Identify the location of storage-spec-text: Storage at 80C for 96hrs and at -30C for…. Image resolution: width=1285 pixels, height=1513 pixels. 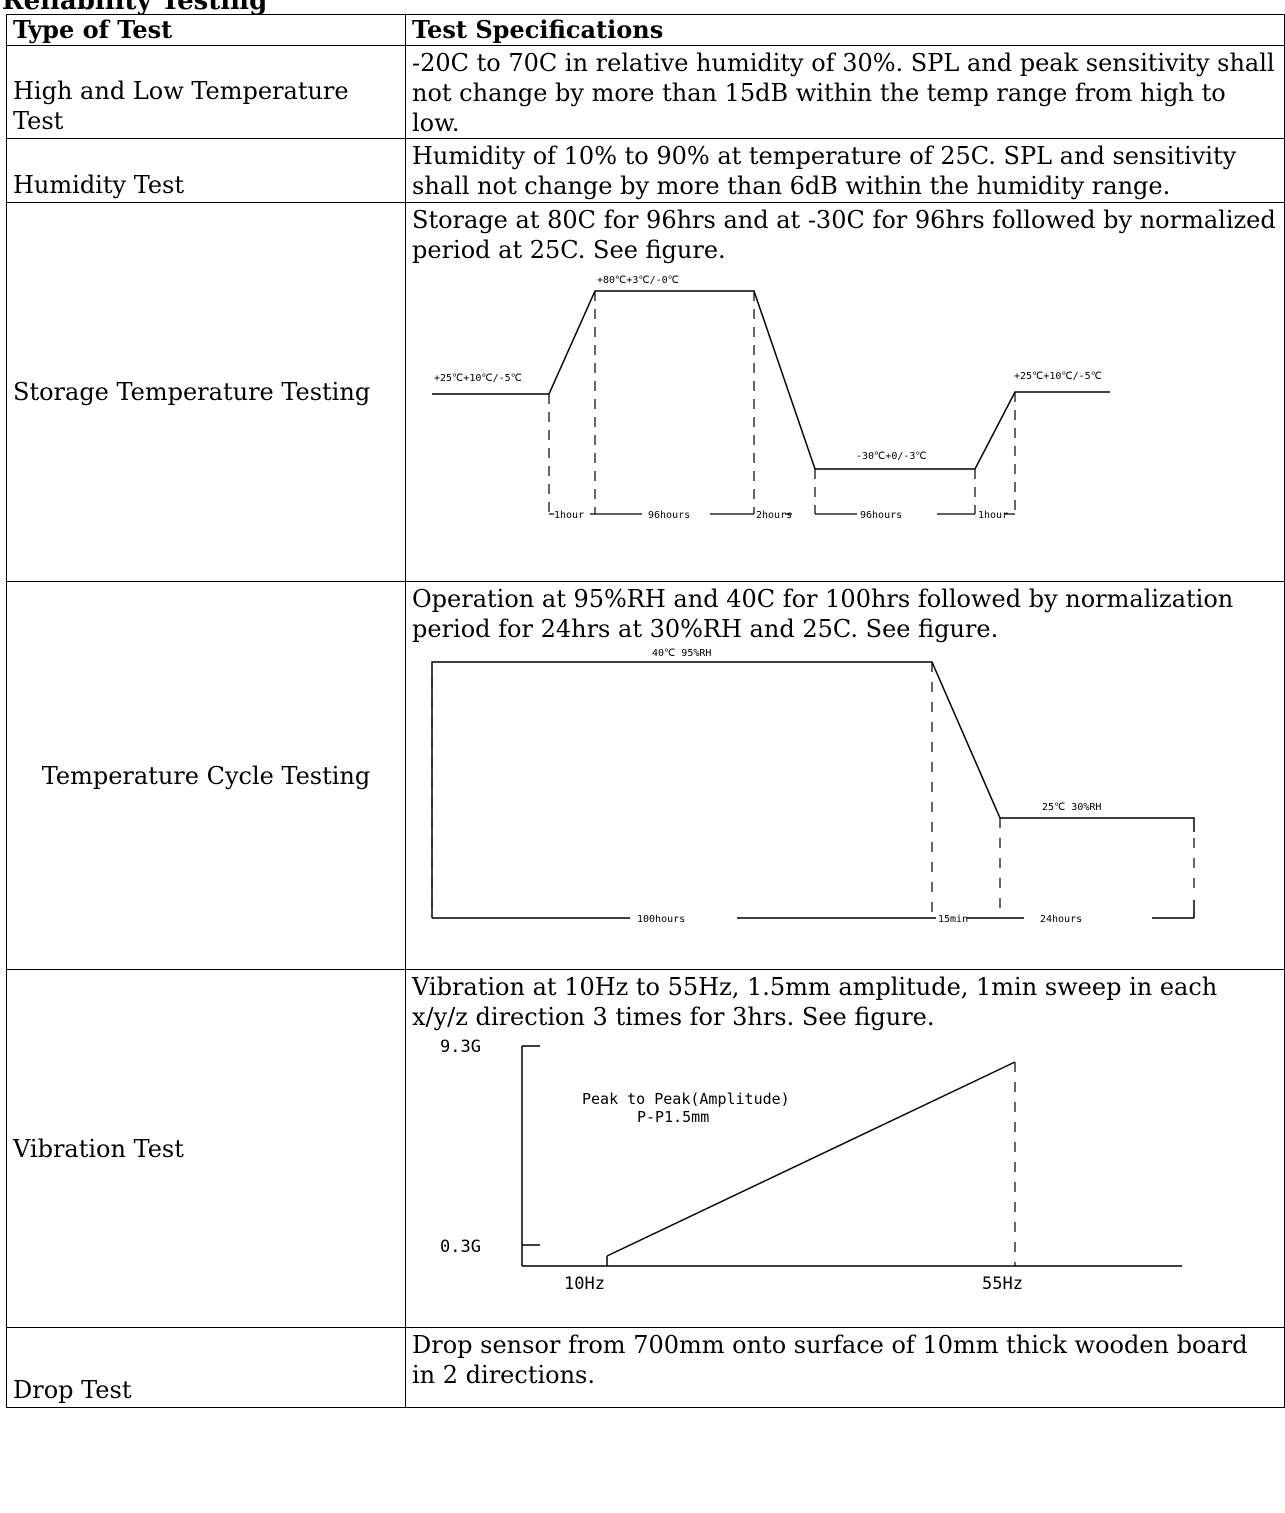
(844, 235).